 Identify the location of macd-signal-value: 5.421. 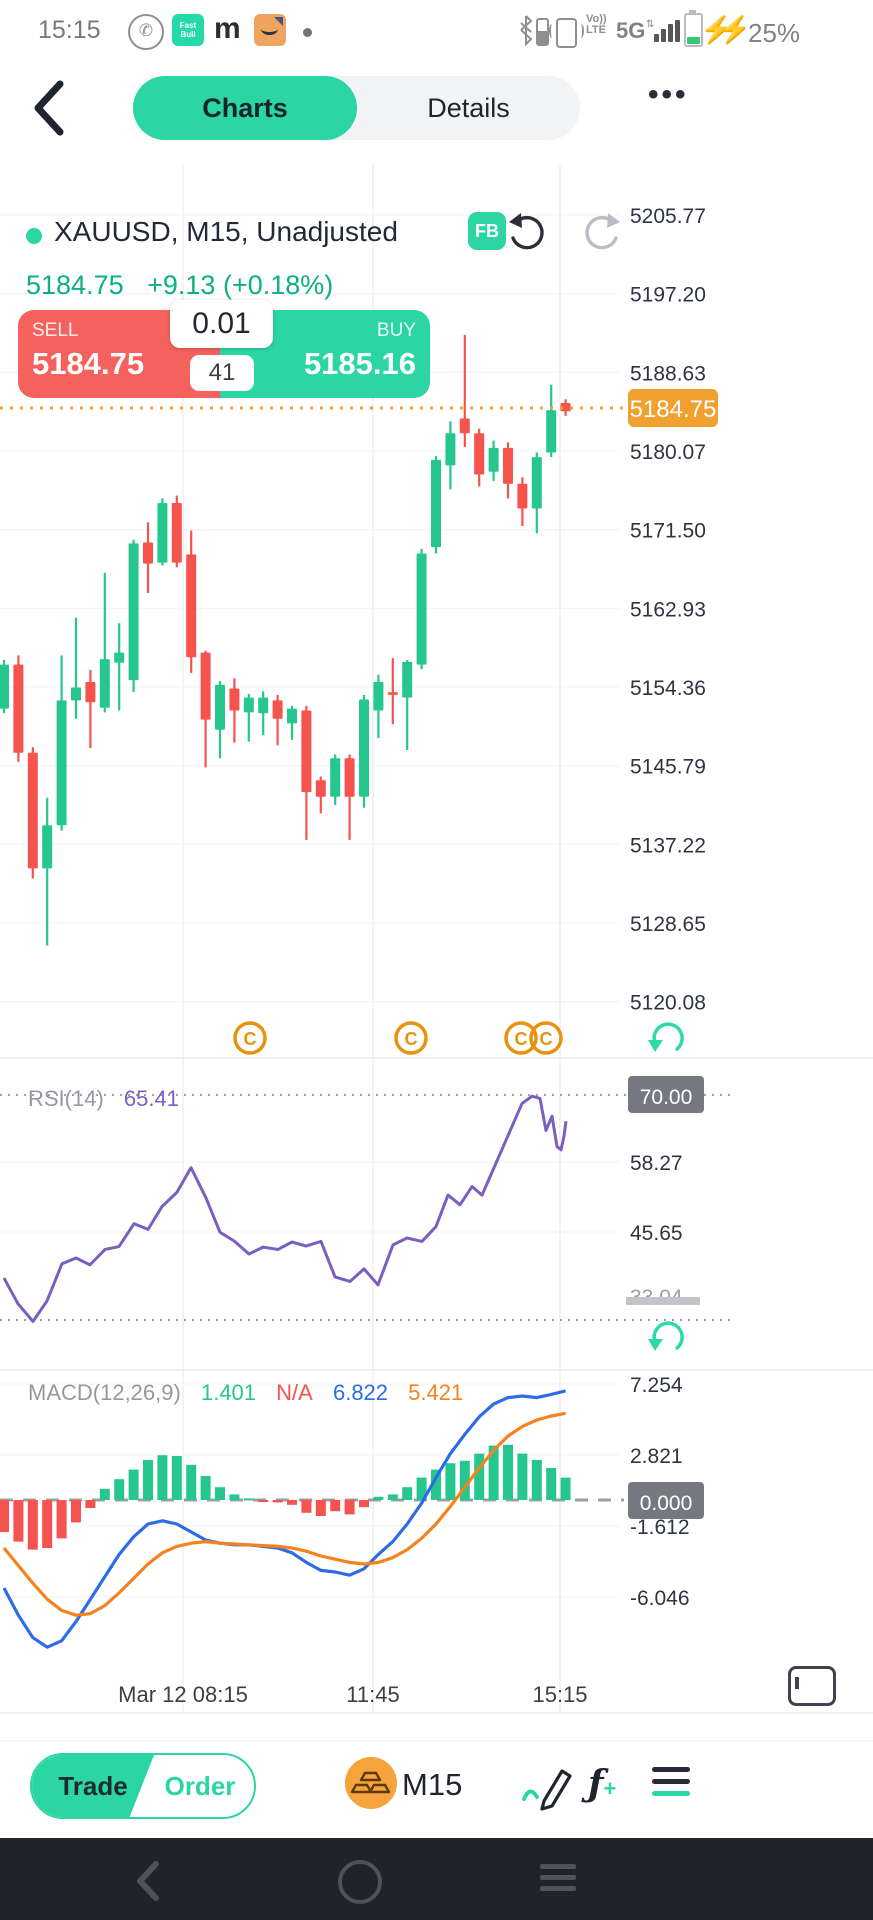
(436, 1392).